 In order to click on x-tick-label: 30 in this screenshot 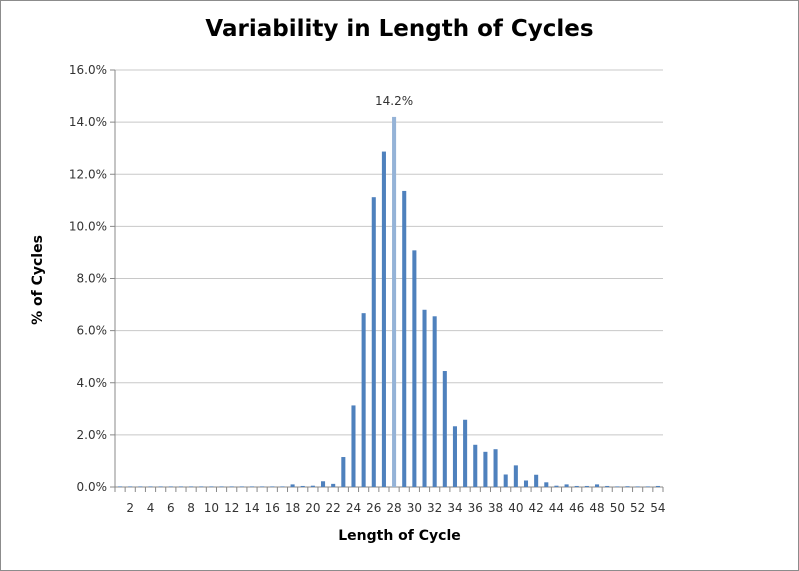, I will do `click(414, 508)`.